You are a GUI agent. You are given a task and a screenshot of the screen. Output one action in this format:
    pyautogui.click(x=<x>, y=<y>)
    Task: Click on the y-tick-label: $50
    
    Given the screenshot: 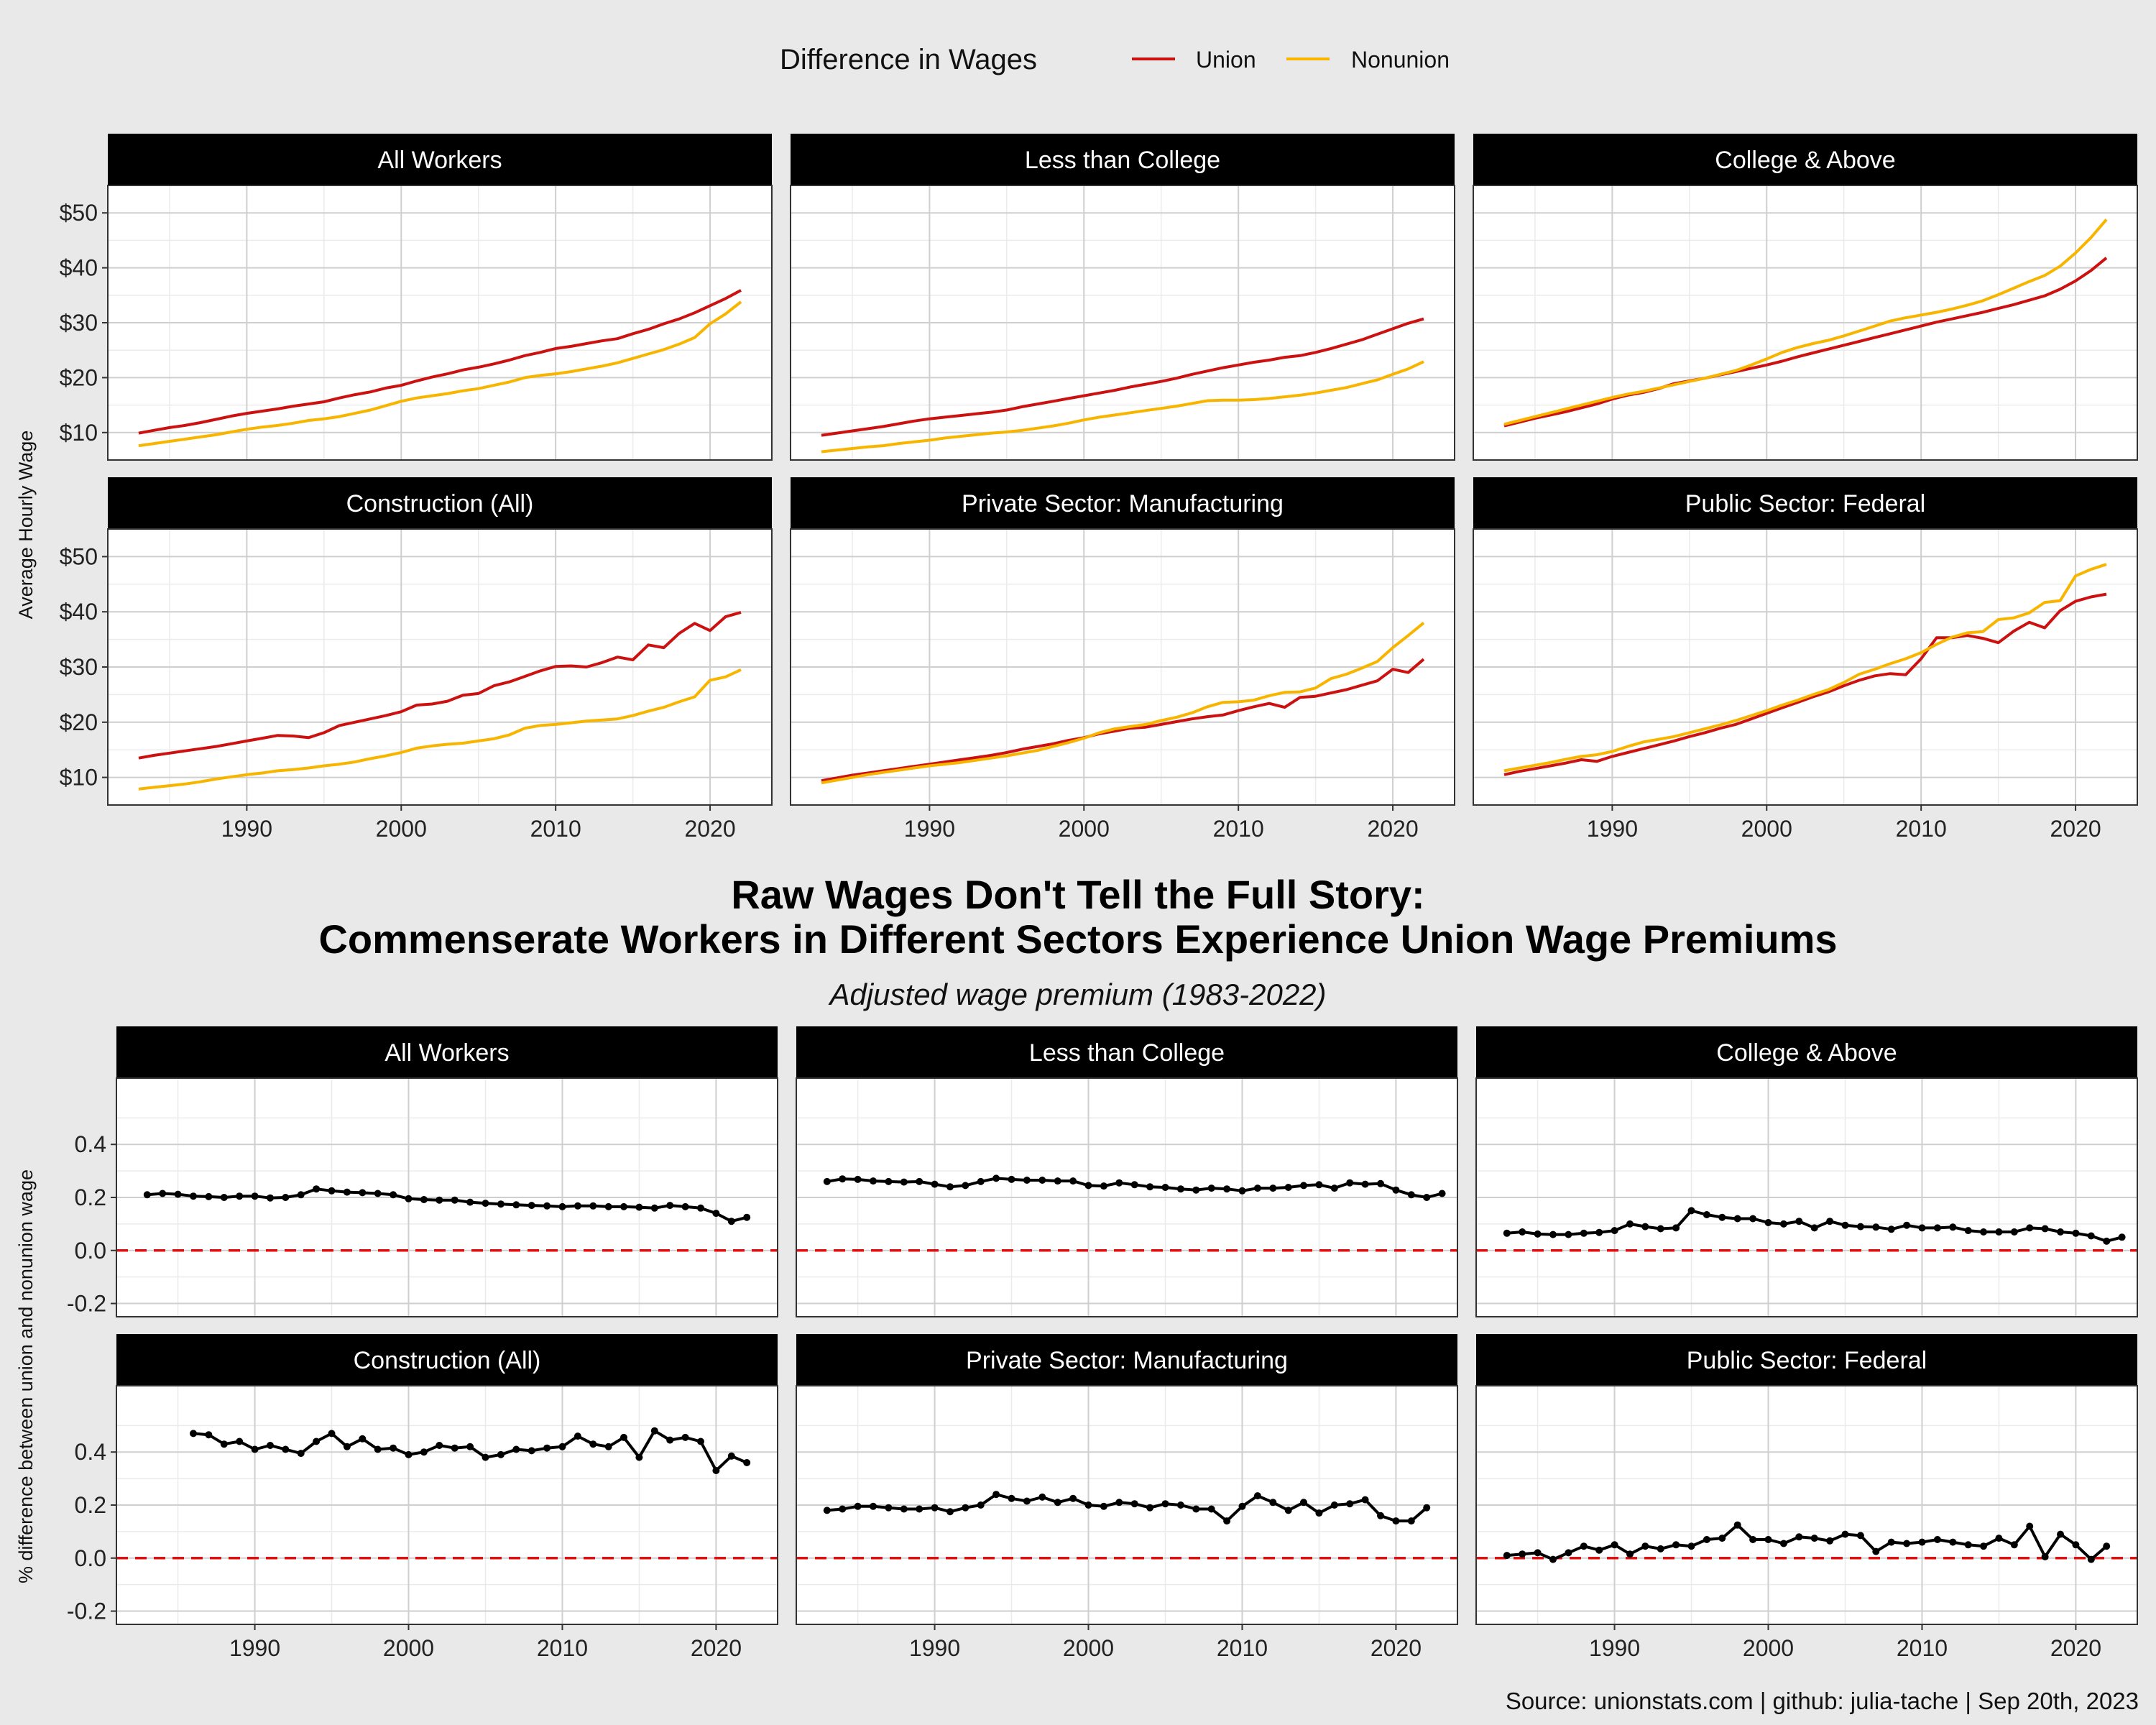 What is the action you would take?
    pyautogui.click(x=79, y=556)
    